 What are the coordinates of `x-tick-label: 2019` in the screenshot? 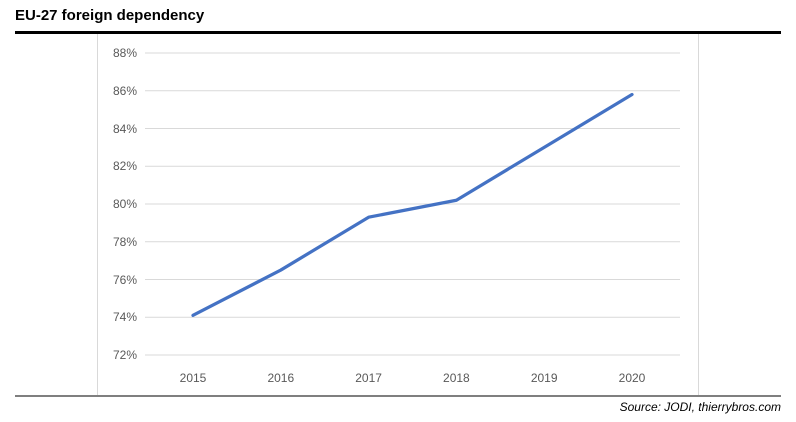 It's located at (544, 378).